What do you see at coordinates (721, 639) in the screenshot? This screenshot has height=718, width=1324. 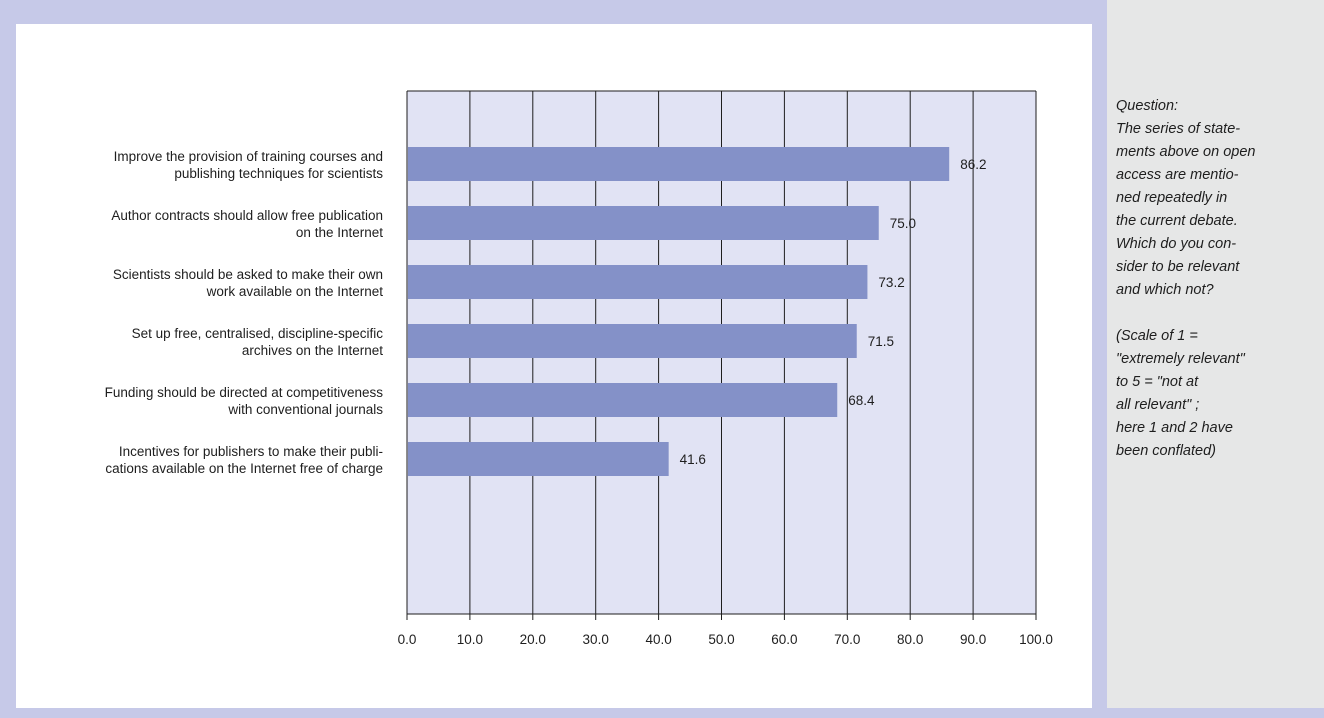 I see `x-tick-label: 50.0` at bounding box center [721, 639].